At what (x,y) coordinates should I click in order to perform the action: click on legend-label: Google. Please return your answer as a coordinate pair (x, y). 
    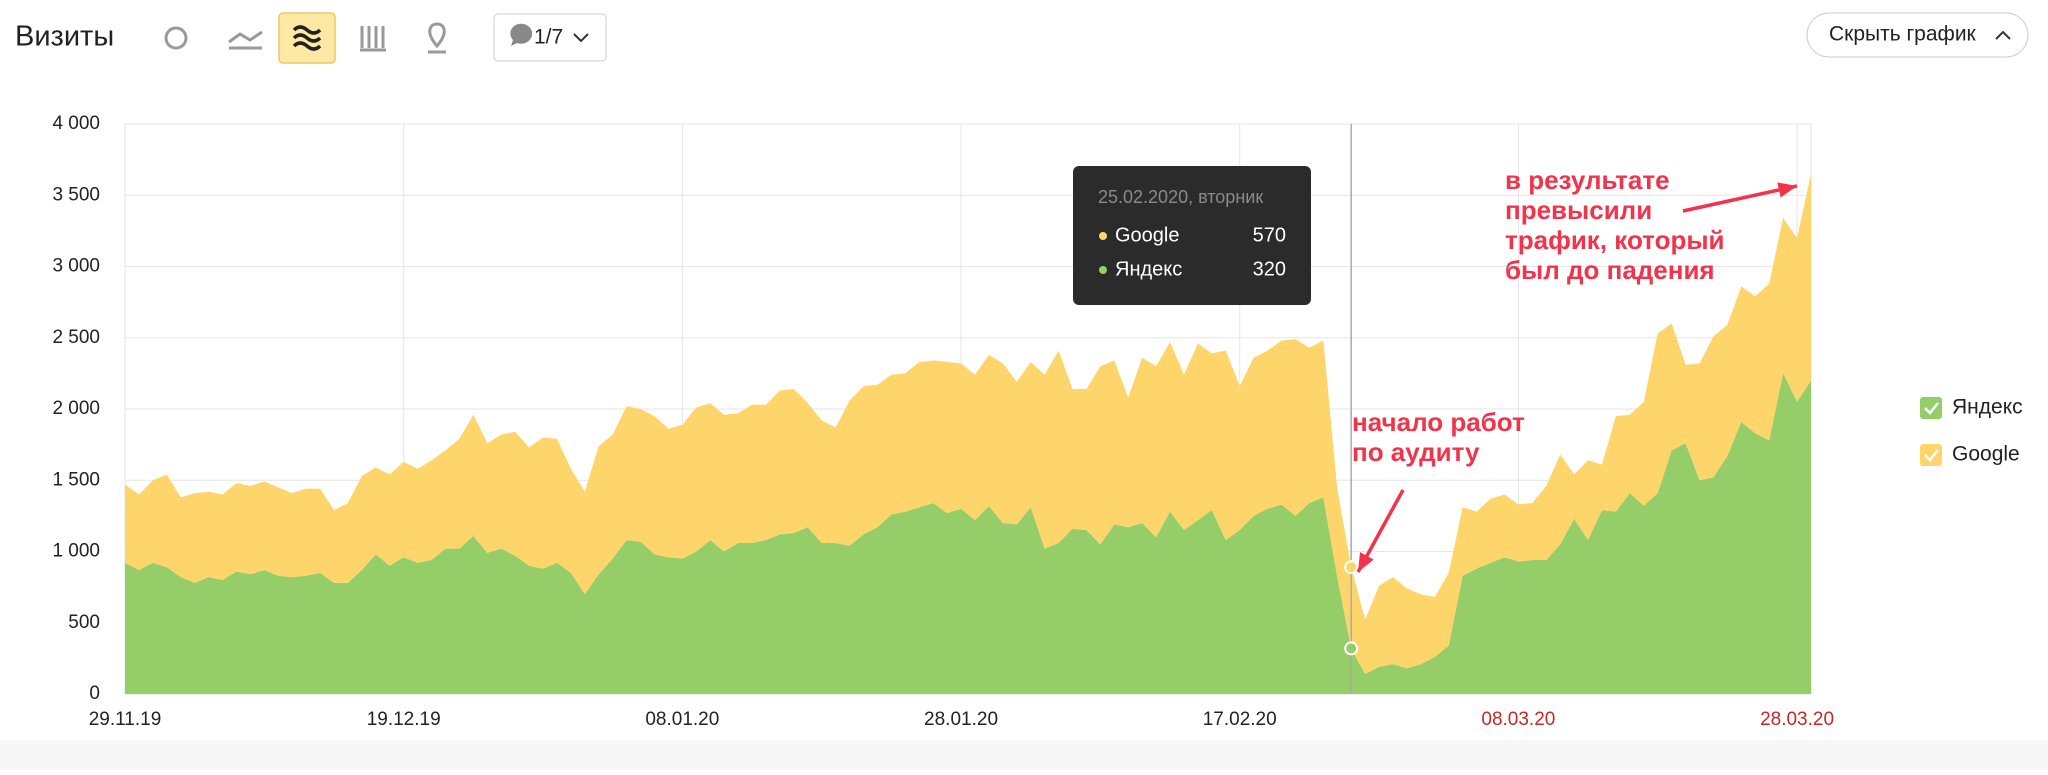
    Looking at the image, I should click on (1986, 454).